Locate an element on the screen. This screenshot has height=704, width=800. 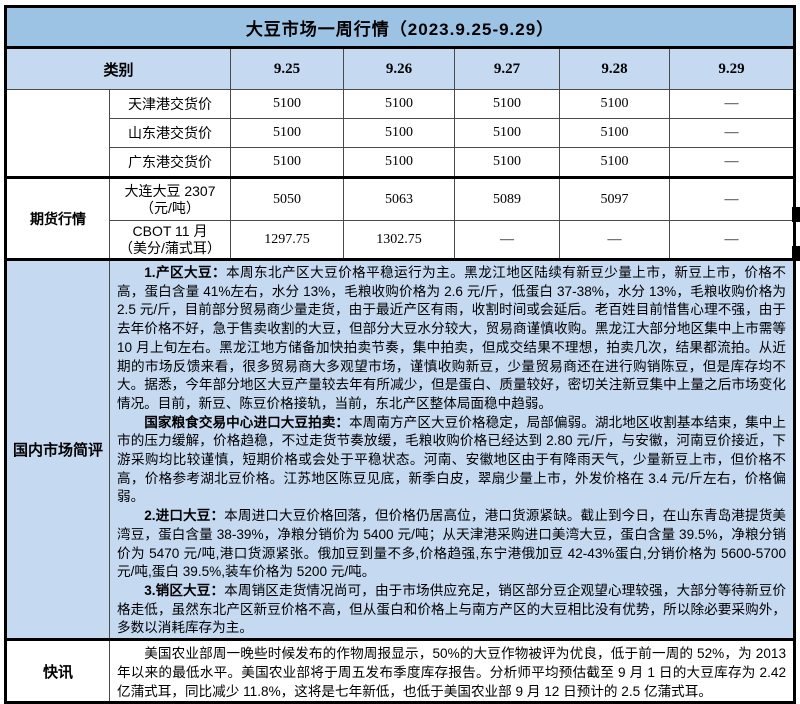
row-label-line1: 大连大豆 2307 is located at coordinates (170, 190).